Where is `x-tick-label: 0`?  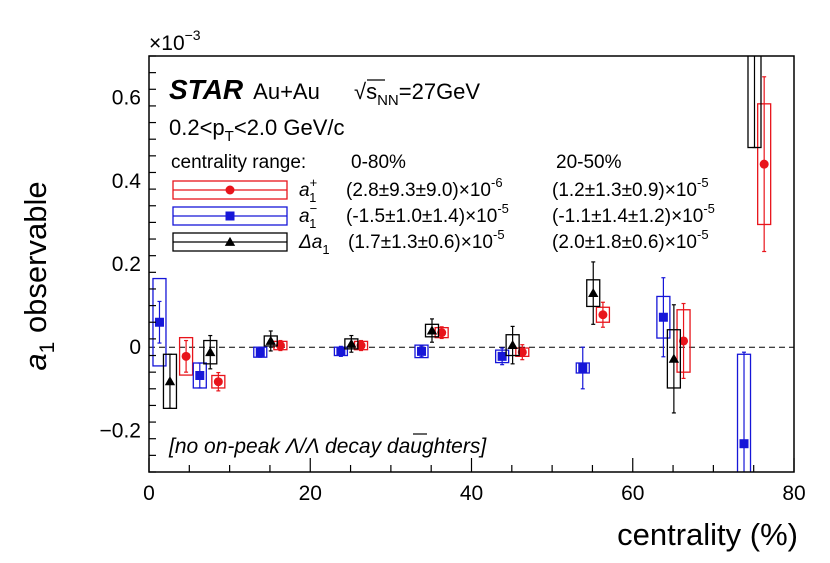
x-tick-label: 0 is located at coordinates (149, 493).